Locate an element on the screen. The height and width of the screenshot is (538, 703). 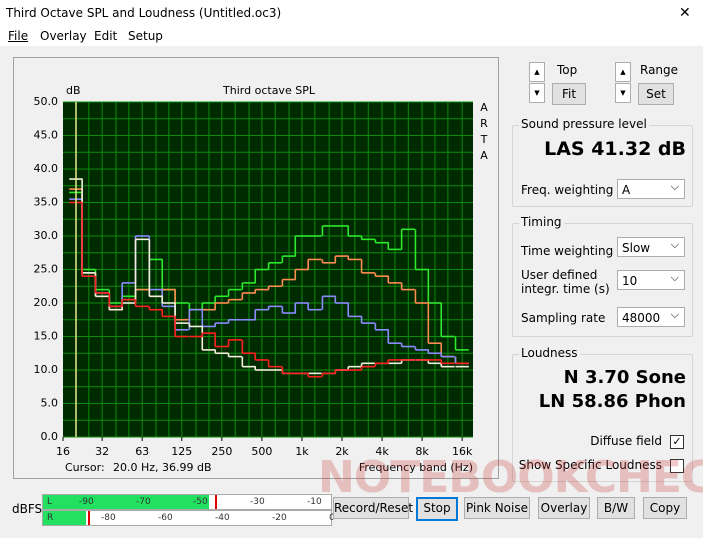
meter-scale-label: -50 is located at coordinates (200, 502).